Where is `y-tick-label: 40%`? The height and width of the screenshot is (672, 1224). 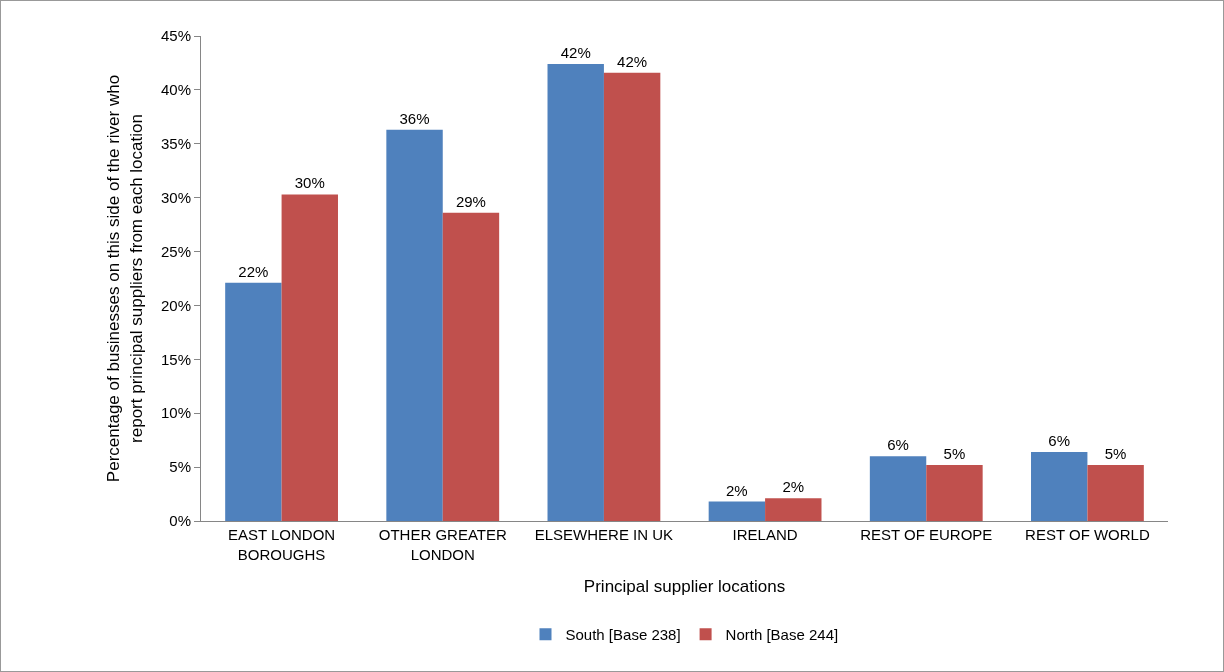 y-tick-label: 40% is located at coordinates (175, 90).